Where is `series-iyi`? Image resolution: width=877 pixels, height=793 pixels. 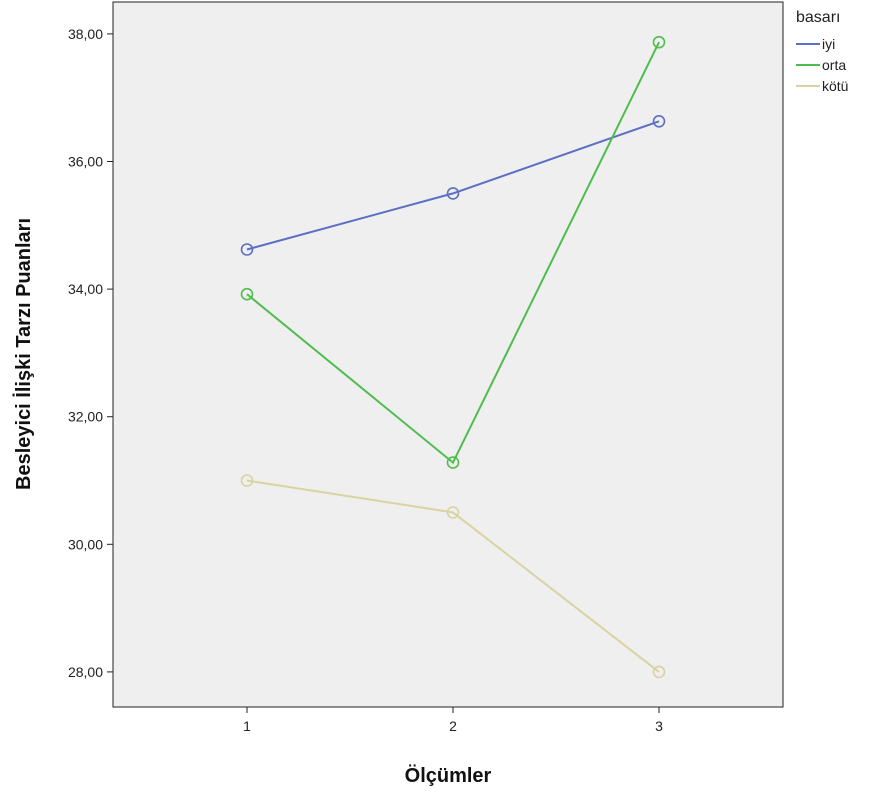
series-iyi is located at coordinates (453, 185).